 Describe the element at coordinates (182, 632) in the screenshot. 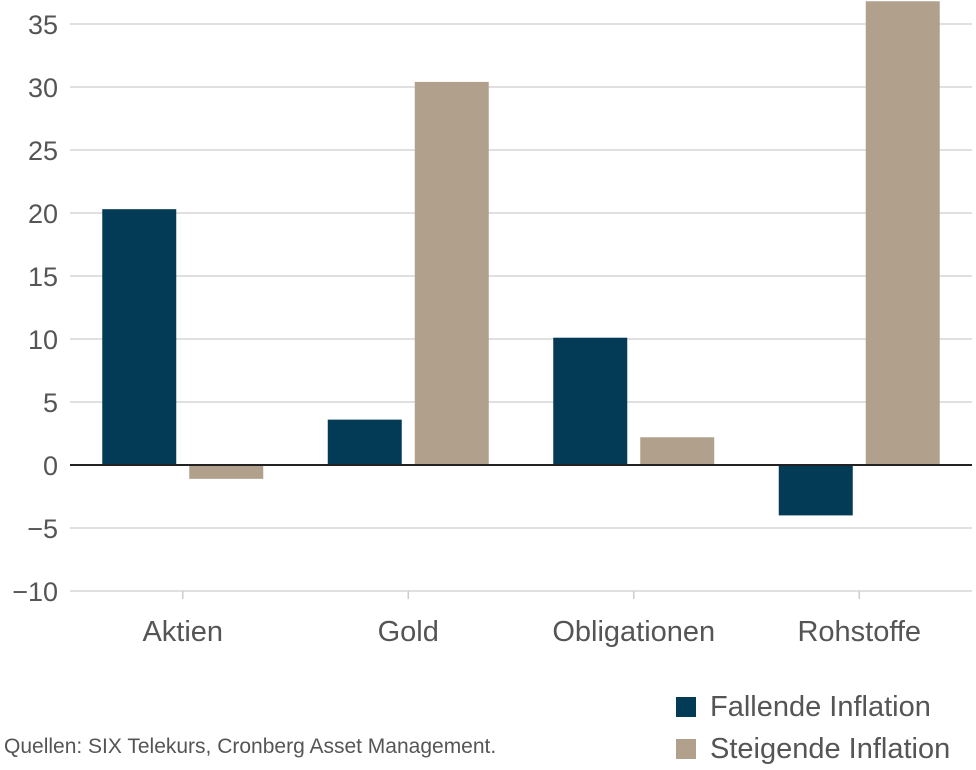

I see `x-tick-label: Aktien` at that location.